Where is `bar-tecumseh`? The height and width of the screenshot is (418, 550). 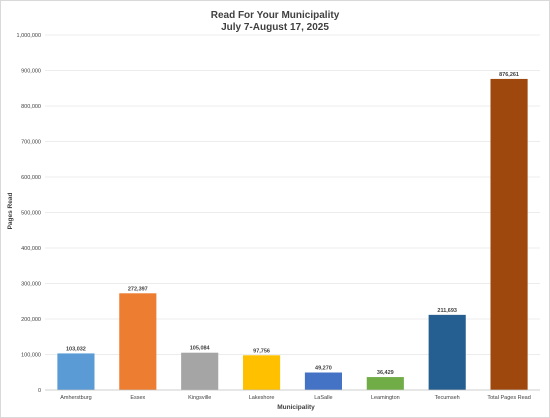 bar-tecumseh is located at coordinates (447, 352).